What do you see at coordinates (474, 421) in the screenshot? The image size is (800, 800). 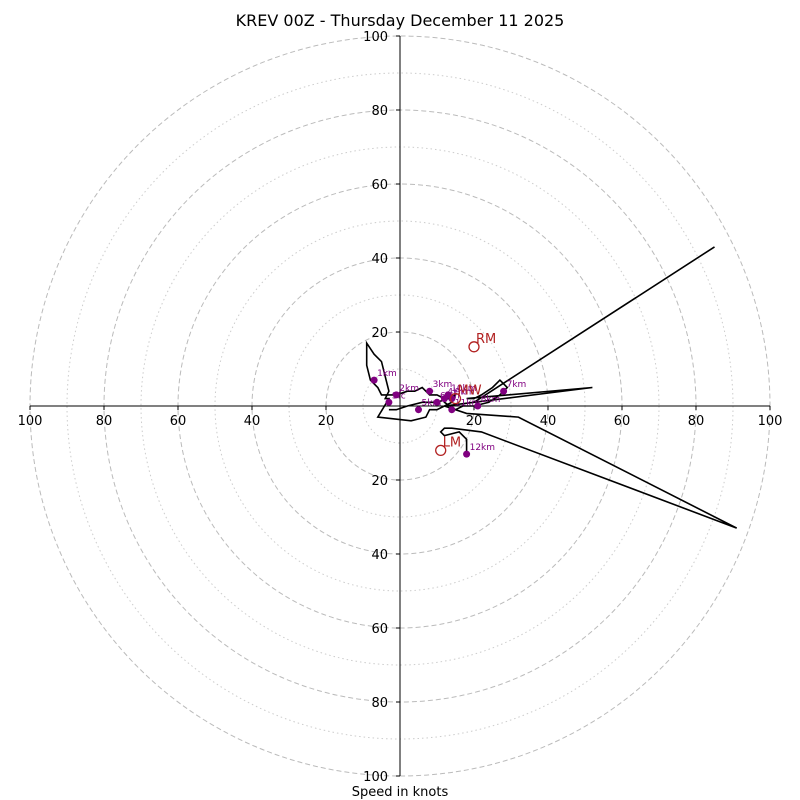 I see `tick-label-x-pos: 20` at bounding box center [474, 421].